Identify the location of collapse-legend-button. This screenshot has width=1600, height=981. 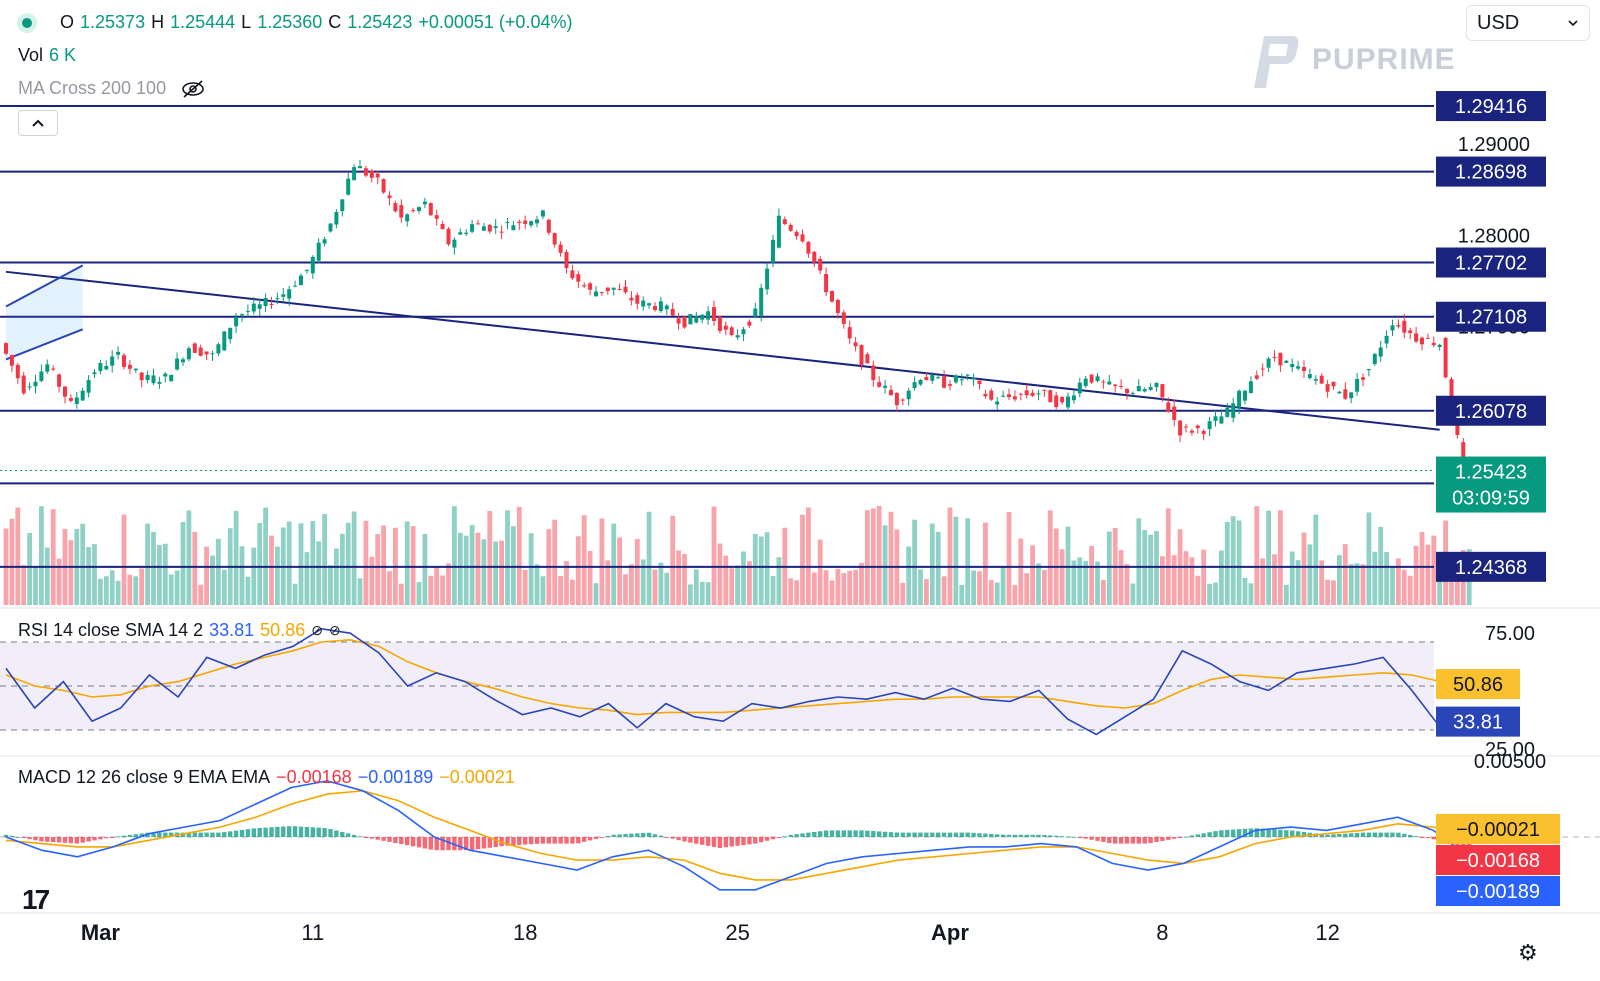
(38, 123).